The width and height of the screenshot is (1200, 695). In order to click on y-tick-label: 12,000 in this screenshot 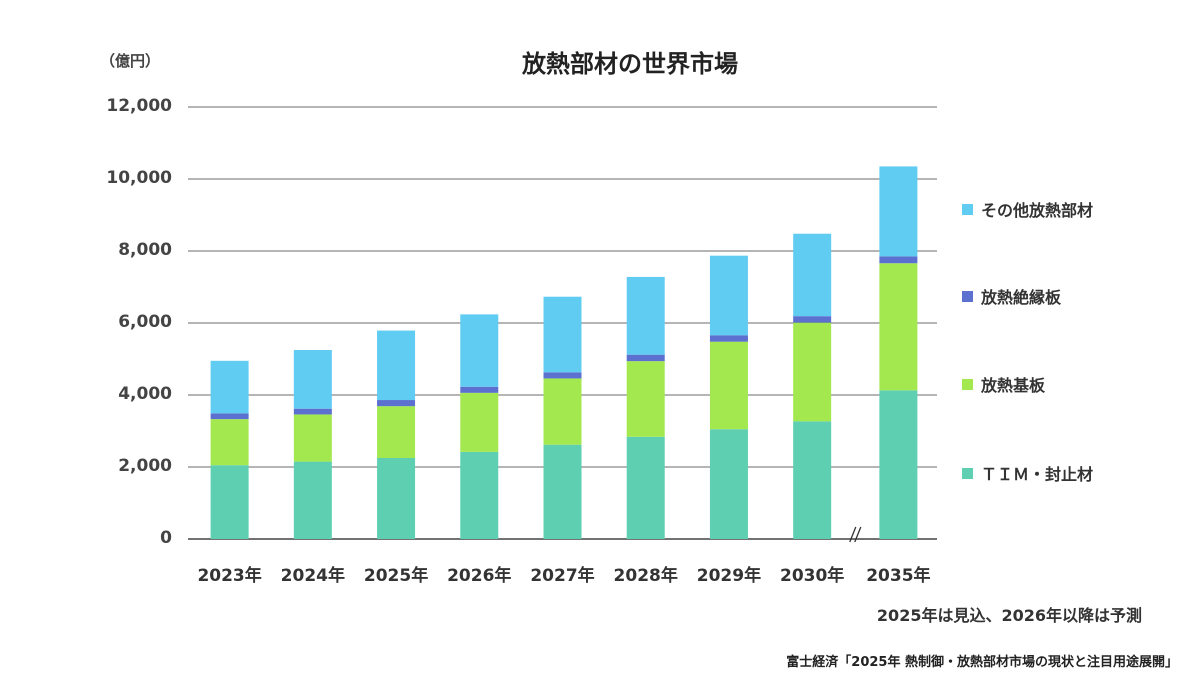, I will do `click(139, 106)`.